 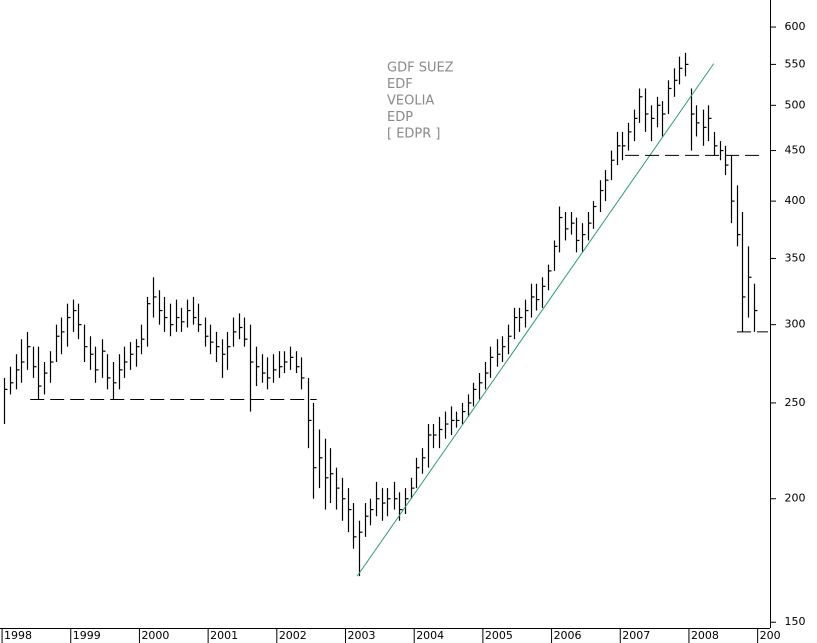 What do you see at coordinates (795, 200) in the screenshot?
I see `y-tick-label: 400` at bounding box center [795, 200].